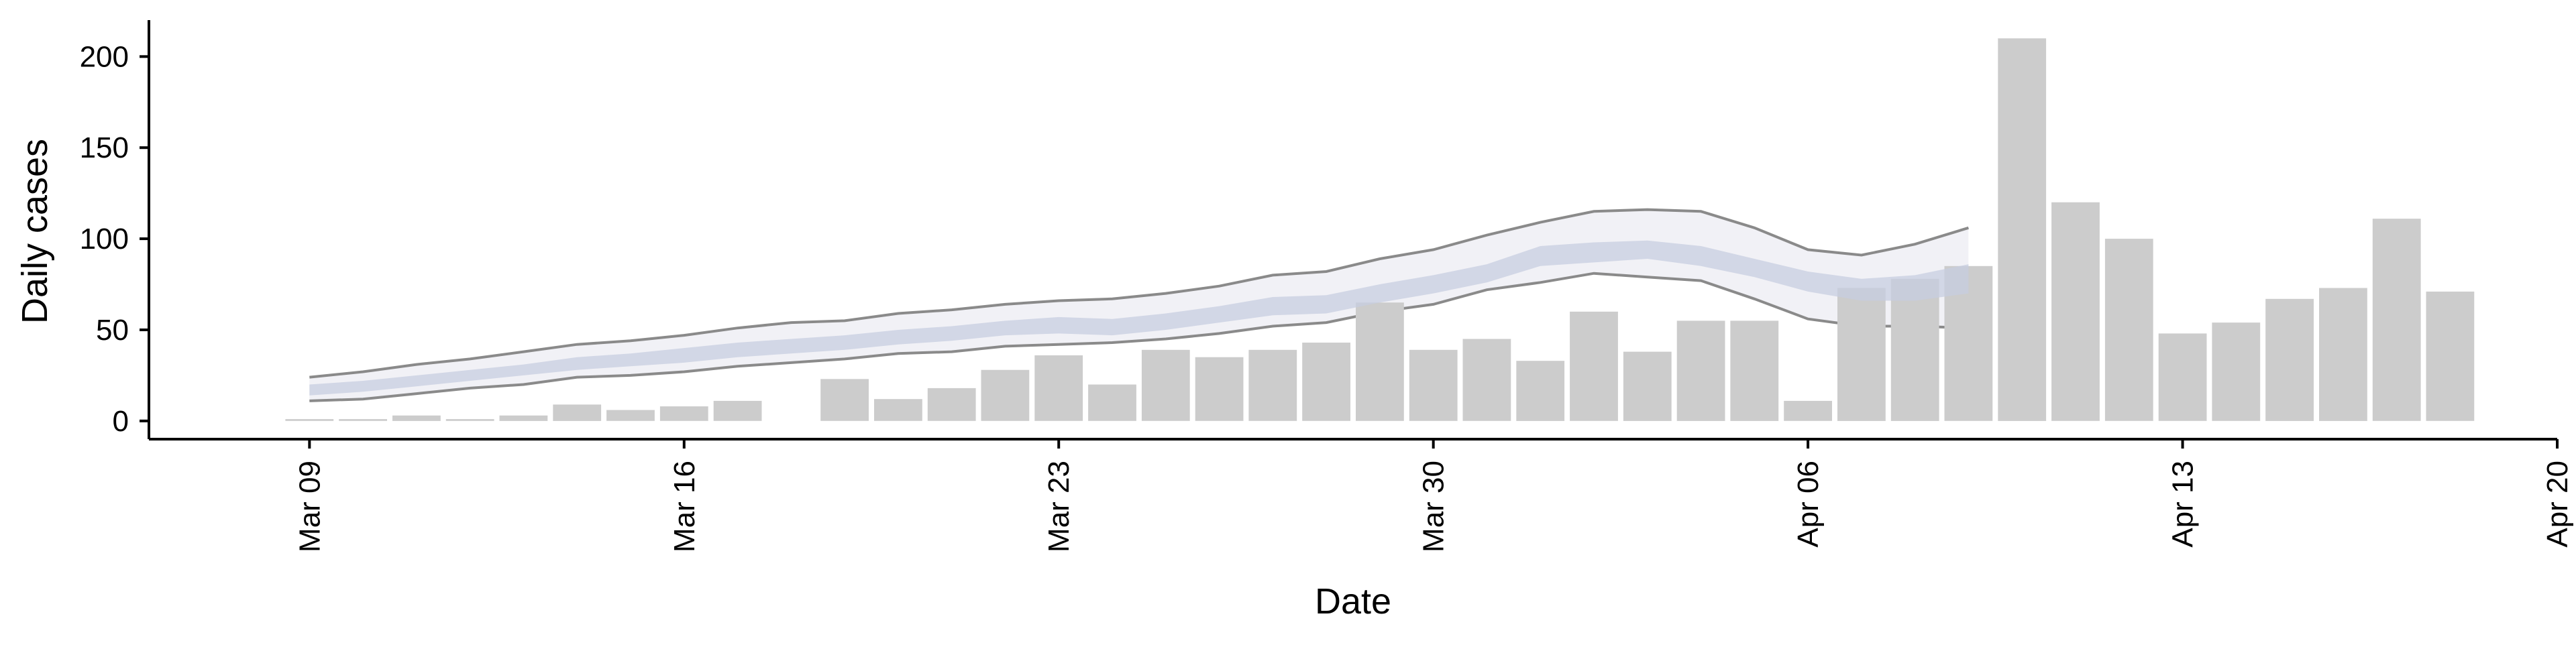 This screenshot has width=2576, height=647. I want to click on outer-band-lower-line, so click(1139, 337).